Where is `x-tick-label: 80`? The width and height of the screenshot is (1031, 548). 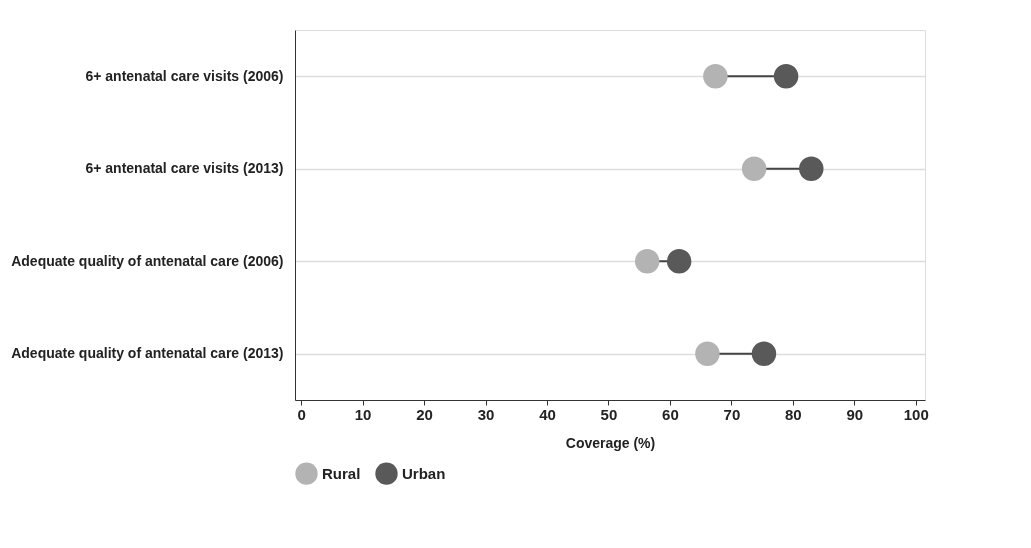 x-tick-label: 80 is located at coordinates (793, 414).